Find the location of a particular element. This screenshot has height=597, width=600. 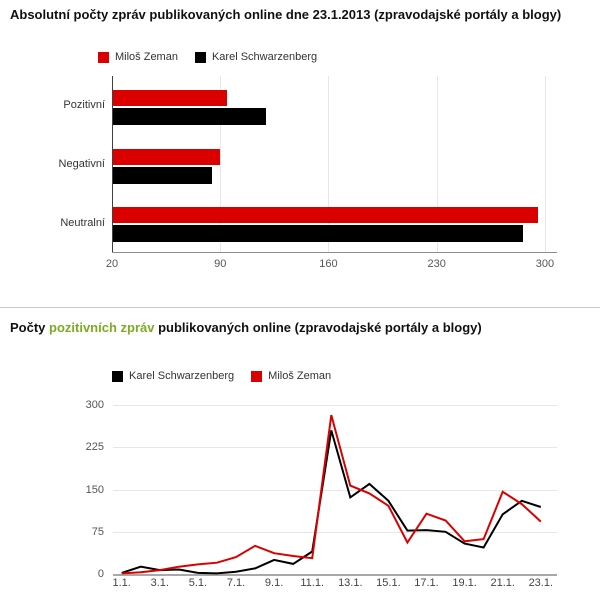

x-tick-label-15-1: 15.1. is located at coordinates (388, 583).